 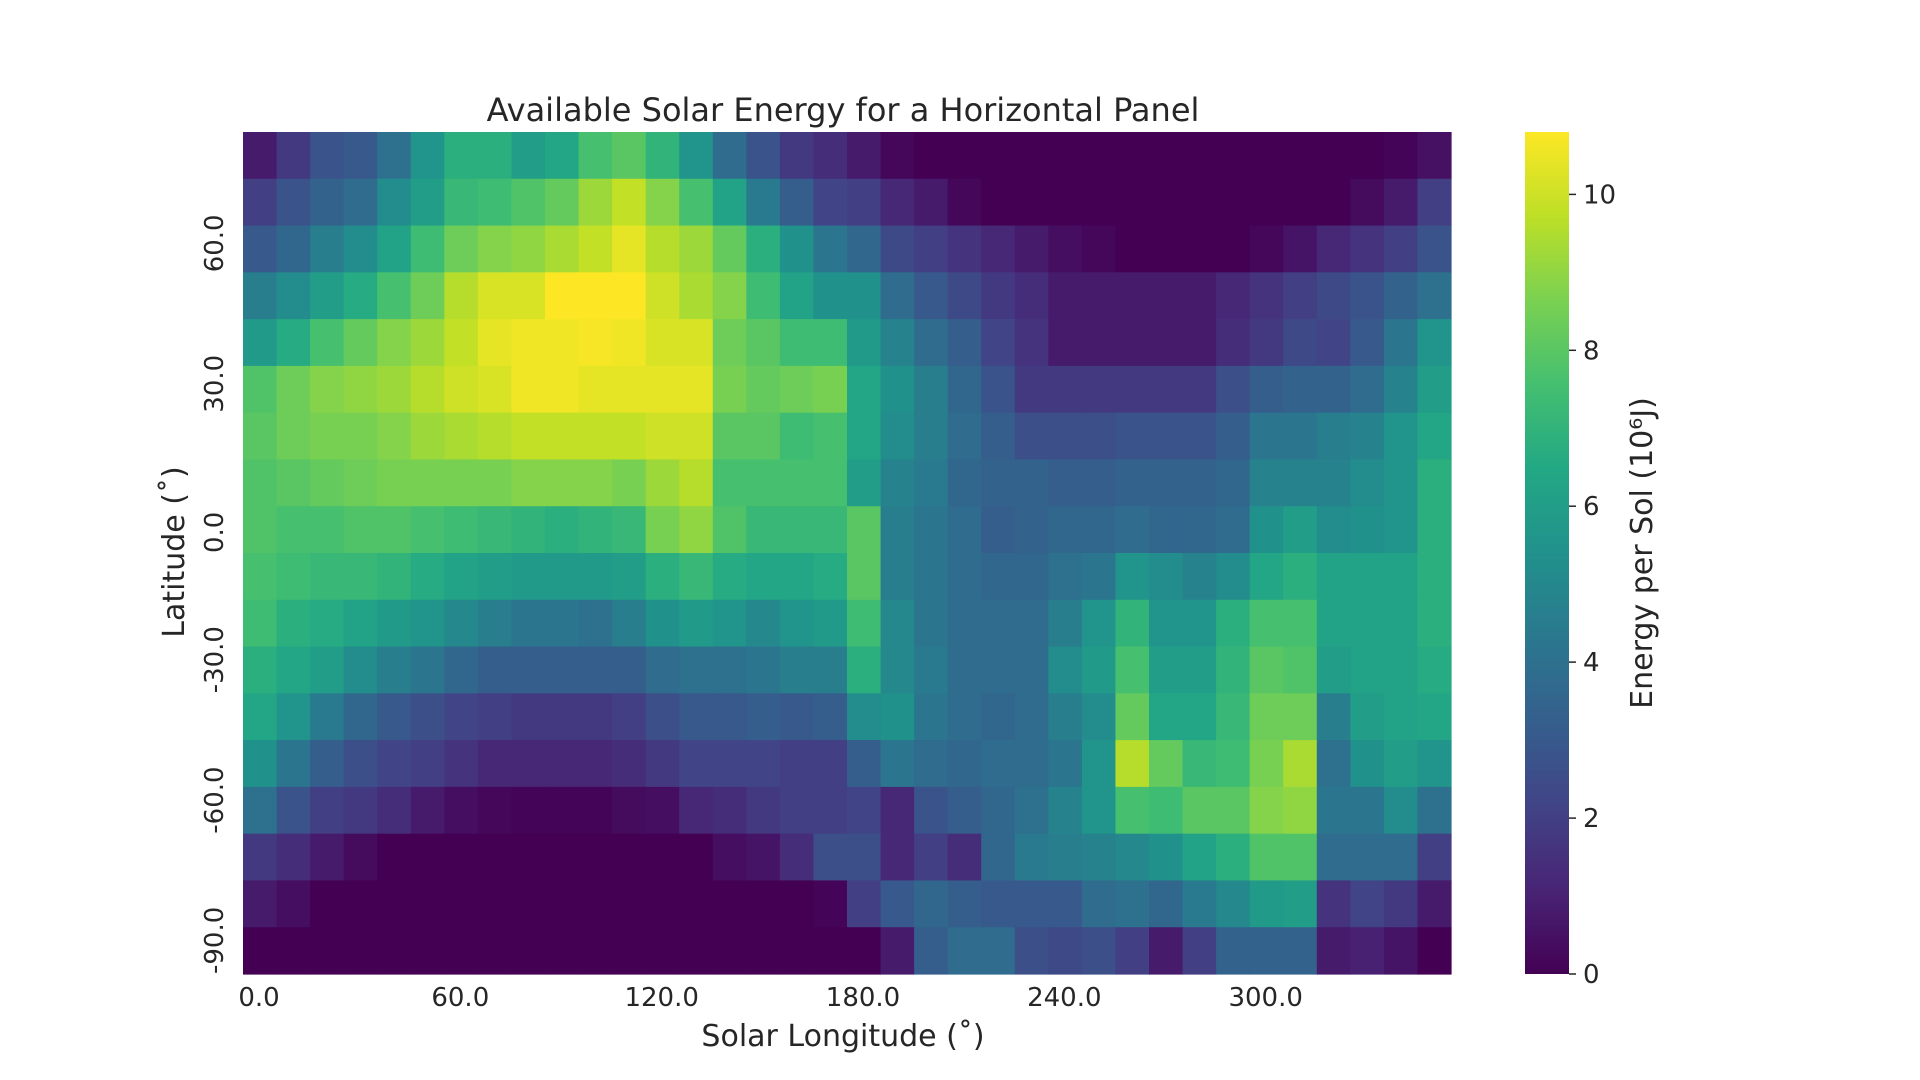 I want to click on y-tick-label: -90.0, so click(x=215, y=940).